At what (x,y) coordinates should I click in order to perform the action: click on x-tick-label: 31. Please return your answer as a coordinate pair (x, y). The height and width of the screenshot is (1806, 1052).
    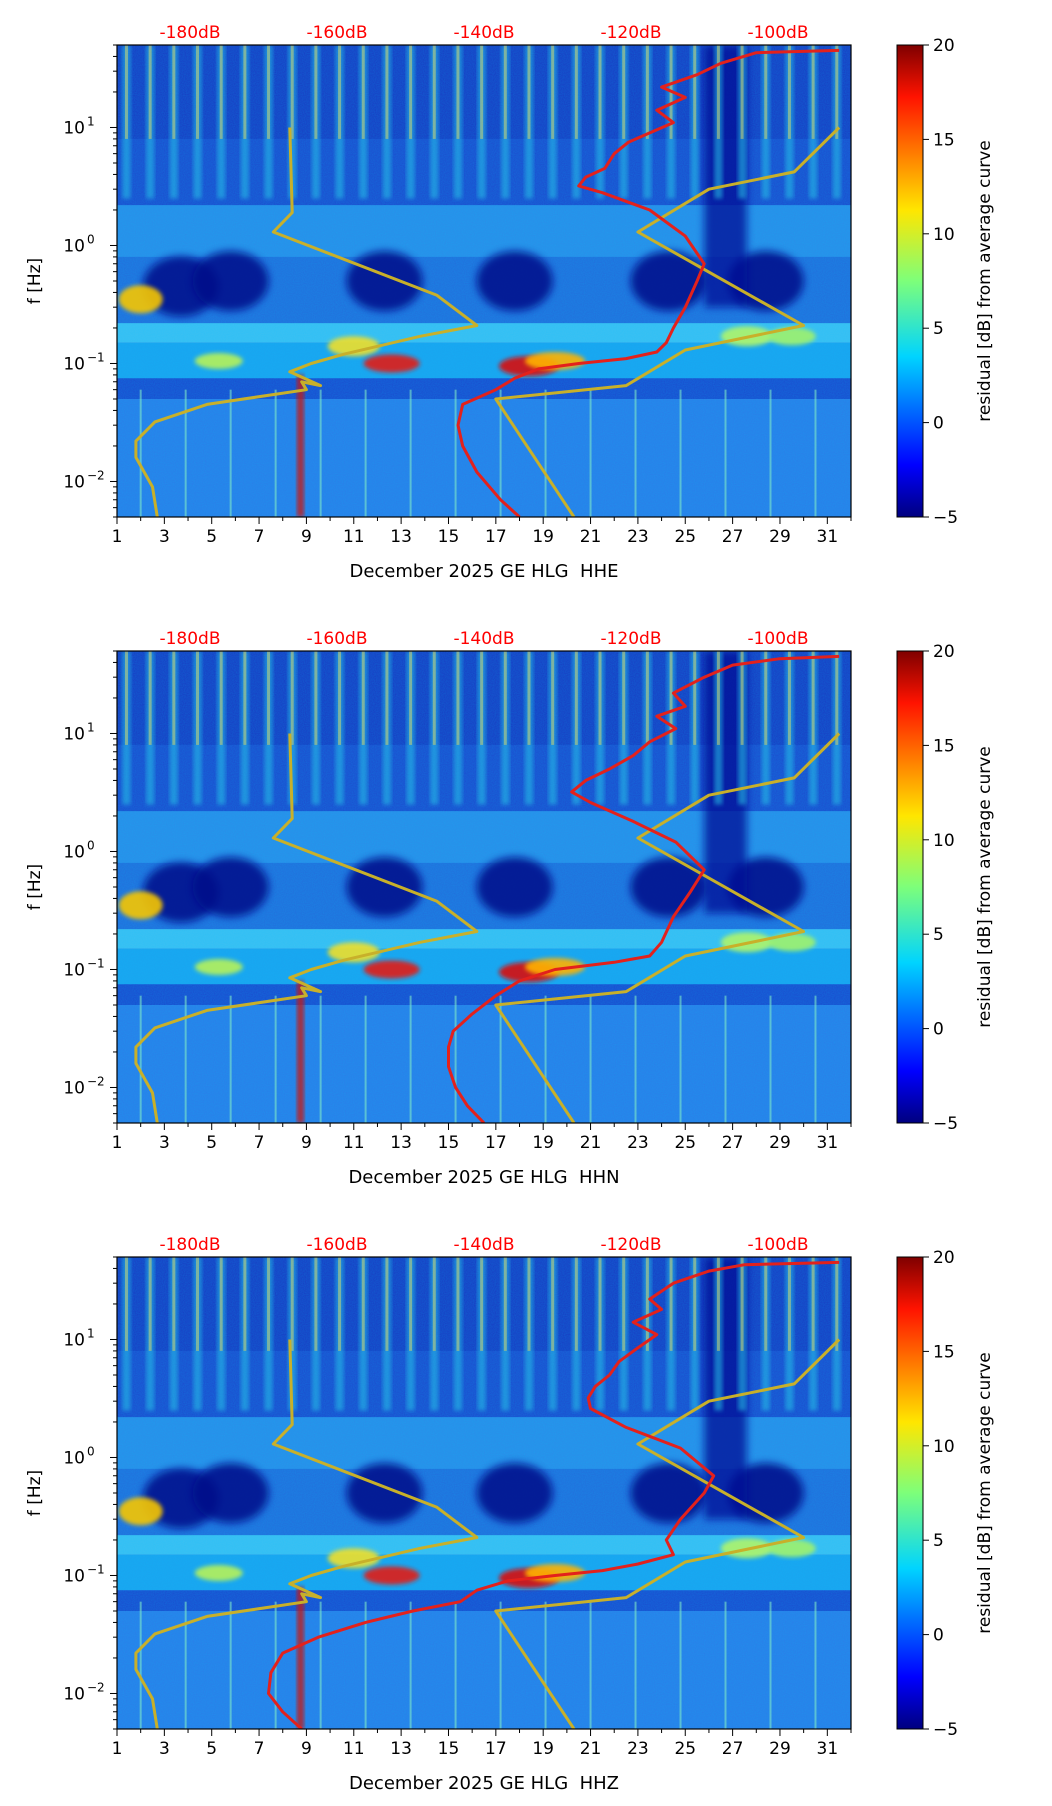
    Looking at the image, I should click on (828, 537).